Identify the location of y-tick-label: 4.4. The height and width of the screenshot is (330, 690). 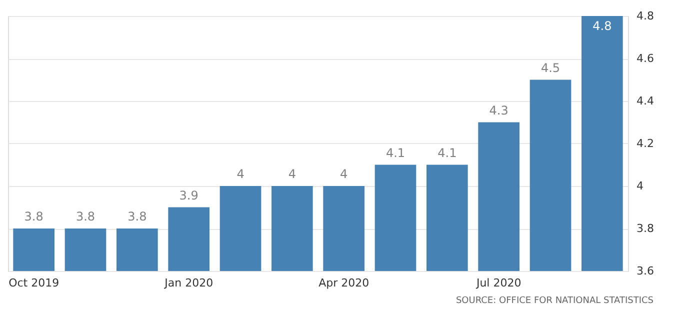
(645, 101).